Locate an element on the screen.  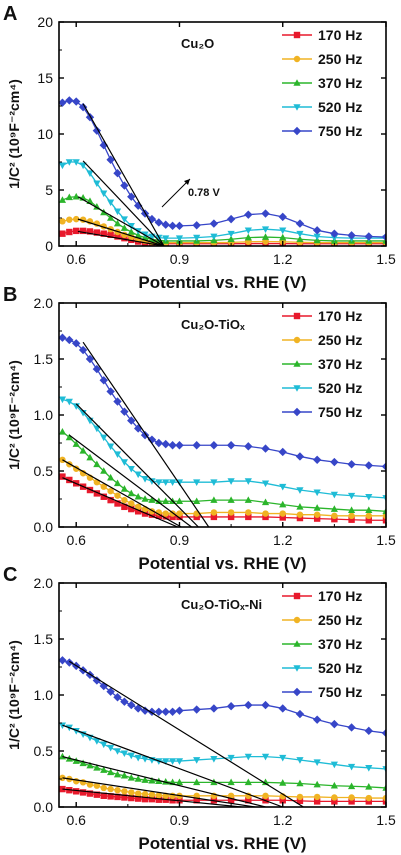
legend: 170 Hz 250 Hz 370 Hz 520 Hz 750 Hz is located at coordinates (322, 83).